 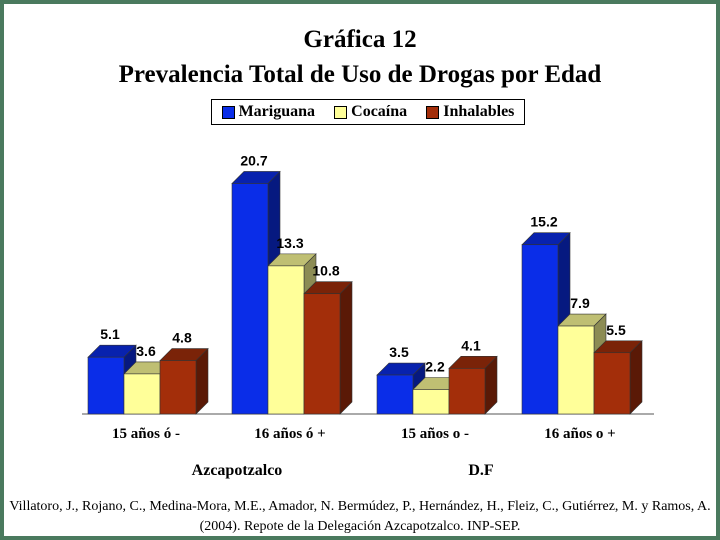 I want to click on legend-label-cocaina: Cocaína, so click(x=379, y=111).